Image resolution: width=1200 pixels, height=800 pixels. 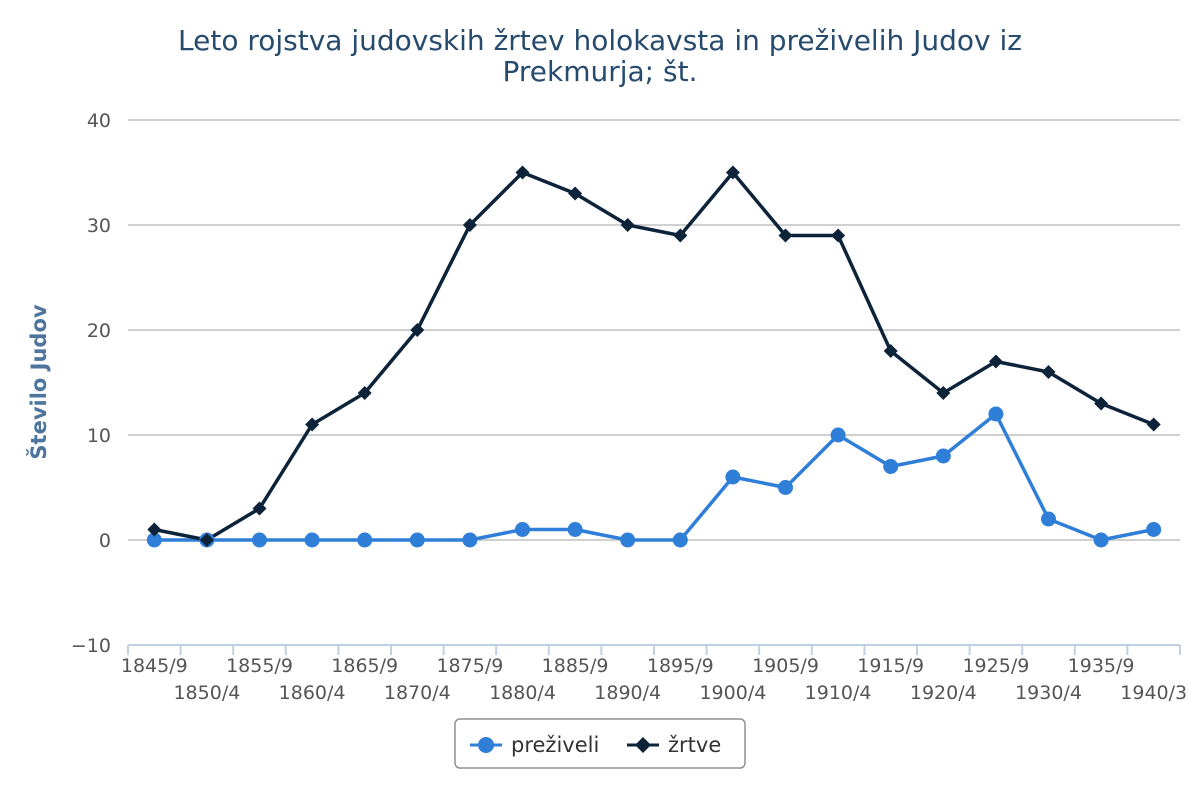 What do you see at coordinates (680, 666) in the screenshot?
I see `x-tick-label: 1895/9` at bounding box center [680, 666].